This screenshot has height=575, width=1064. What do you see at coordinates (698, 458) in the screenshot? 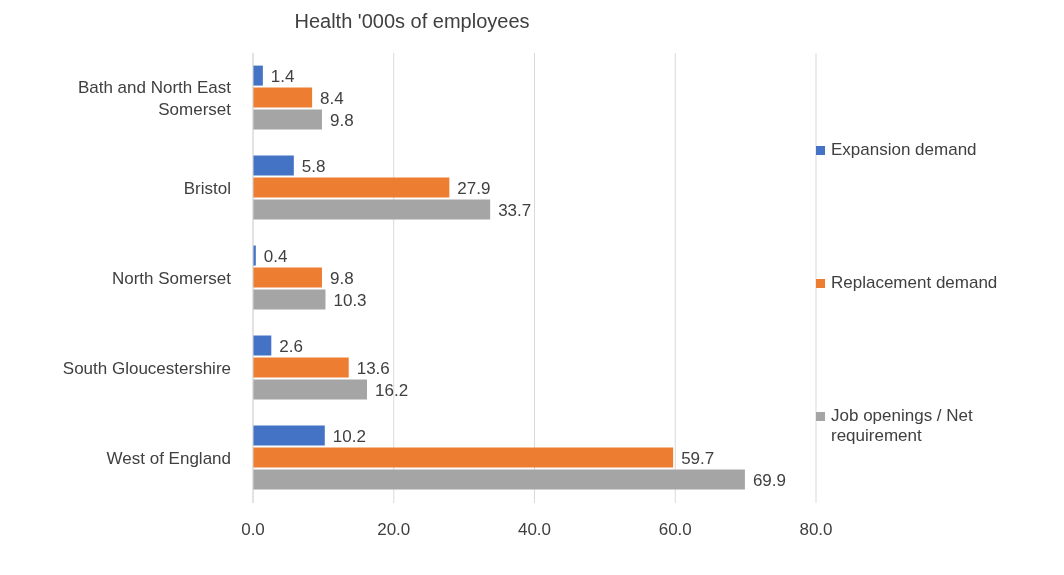
I see `data-label: 59.7` at bounding box center [698, 458].